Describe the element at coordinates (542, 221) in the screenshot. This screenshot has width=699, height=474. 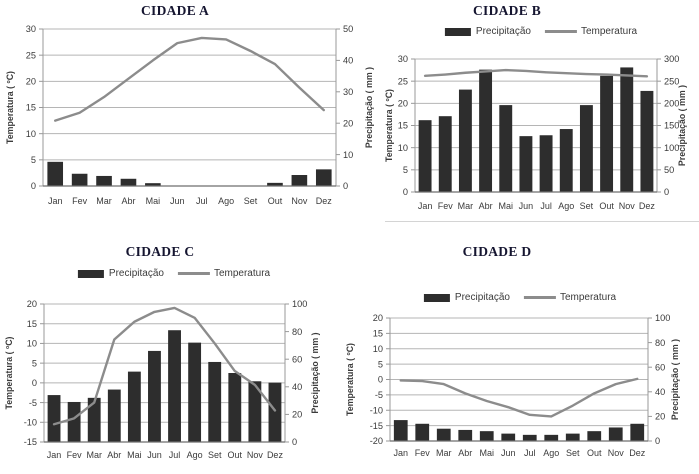
I see `chart-b-bottom-border` at that location.